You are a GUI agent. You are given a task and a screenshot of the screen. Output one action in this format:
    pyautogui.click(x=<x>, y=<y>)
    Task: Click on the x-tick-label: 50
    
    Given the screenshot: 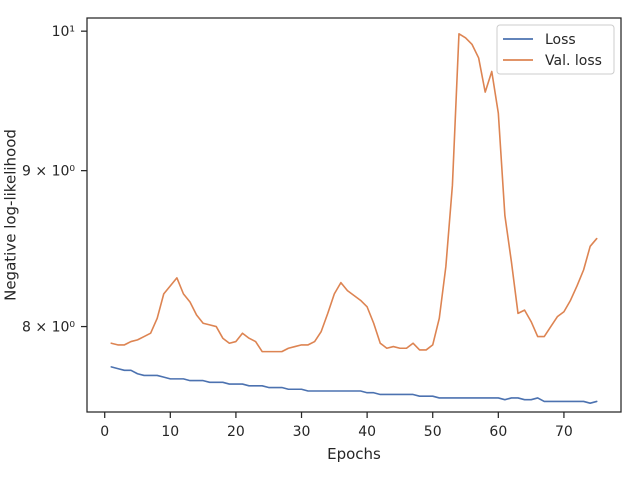 What is the action you would take?
    pyautogui.click(x=433, y=432)
    